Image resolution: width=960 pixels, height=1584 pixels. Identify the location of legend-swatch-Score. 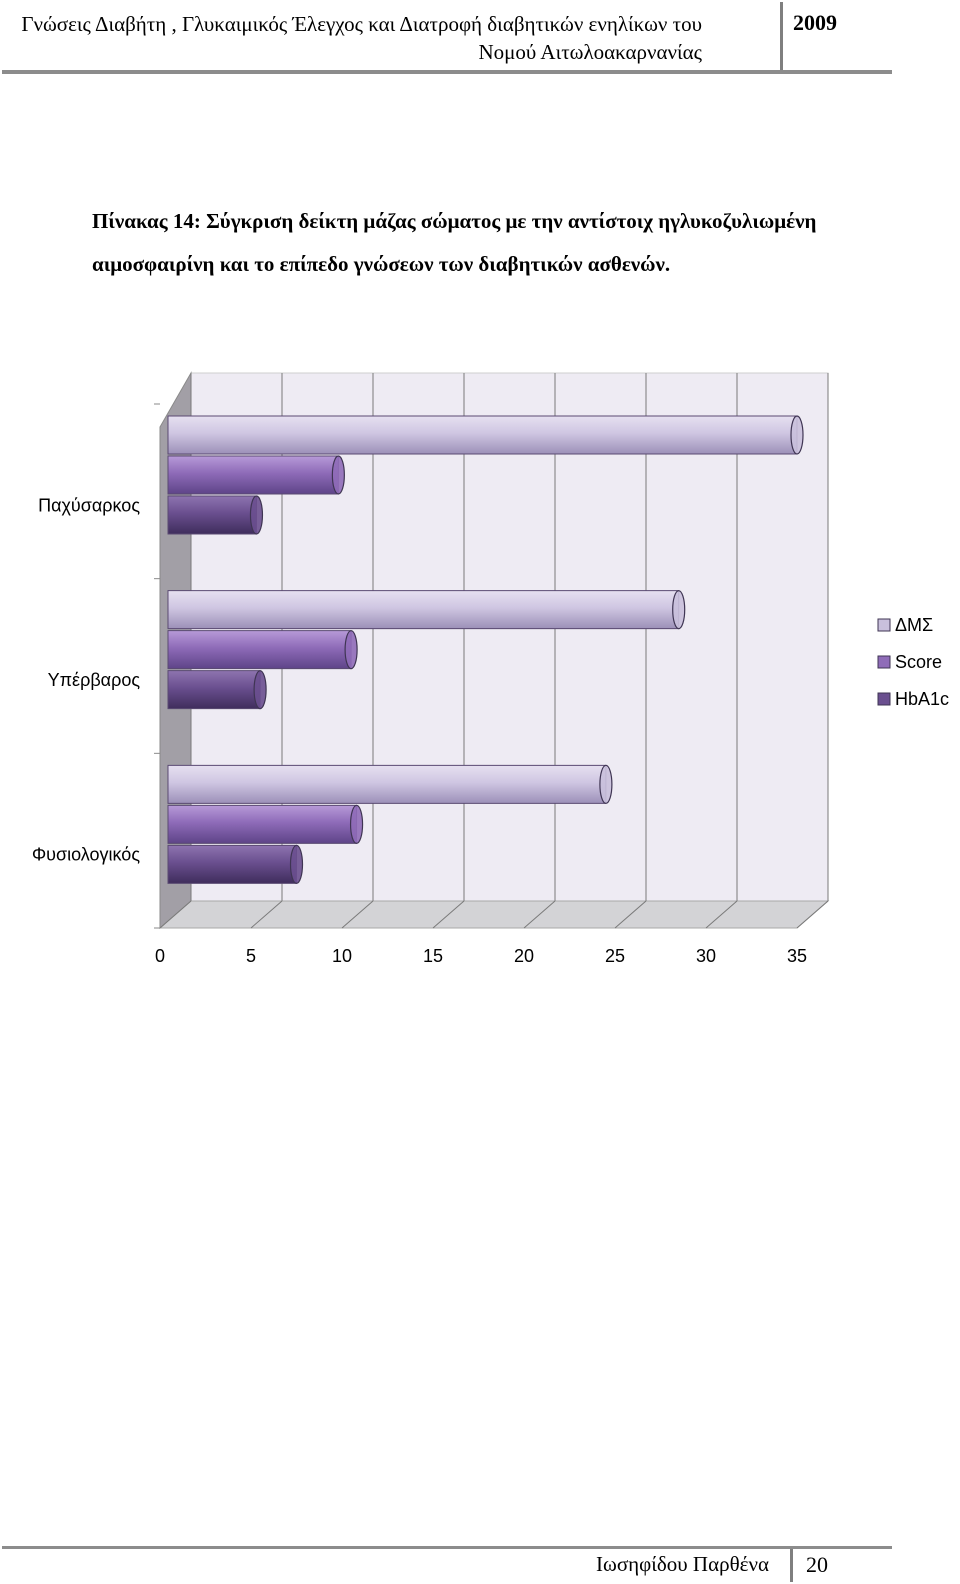
(884, 662).